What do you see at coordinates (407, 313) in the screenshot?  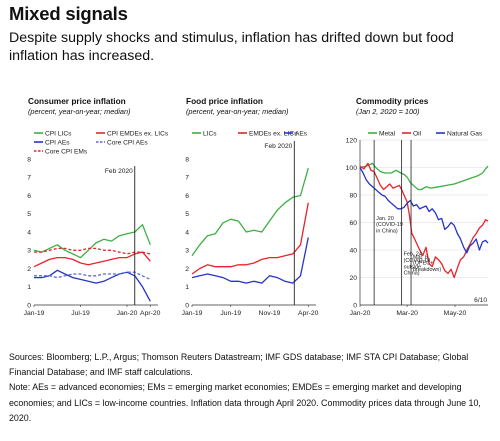 I see `x-tick-label: Mar-20` at bounding box center [407, 313].